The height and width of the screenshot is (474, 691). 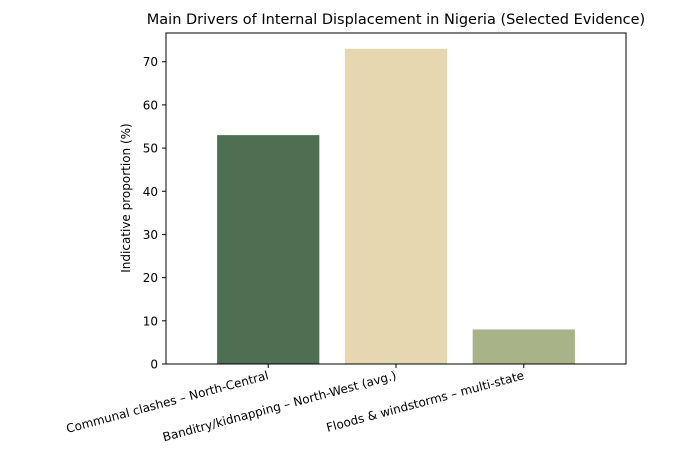 I want to click on y-tick-label: 10, so click(x=150, y=321).